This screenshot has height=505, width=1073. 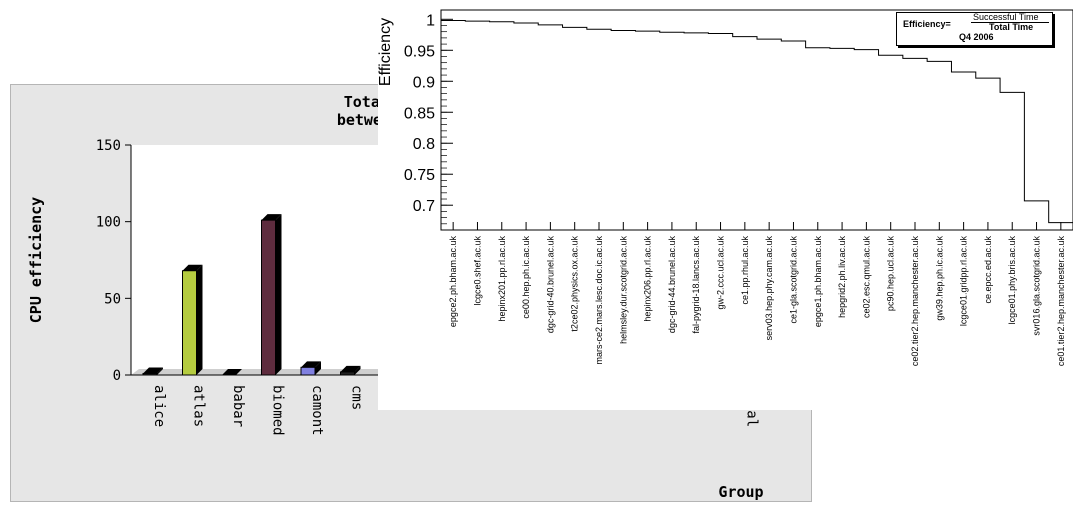 I want to click on x-tick-label: pc90.hep.ucl.ac.uk, so click(x=891, y=274).